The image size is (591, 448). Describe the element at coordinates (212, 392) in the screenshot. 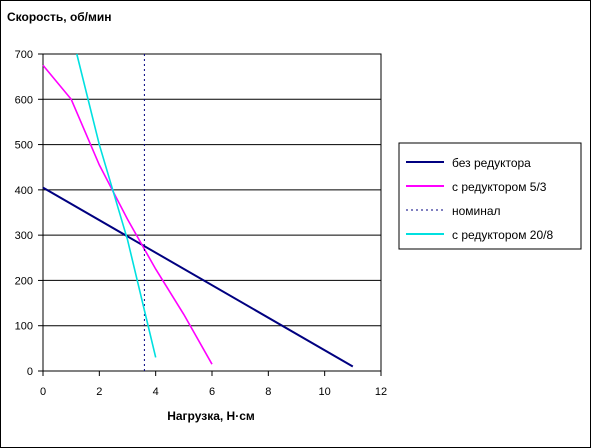

I see `x-tick-label: 6` at that location.